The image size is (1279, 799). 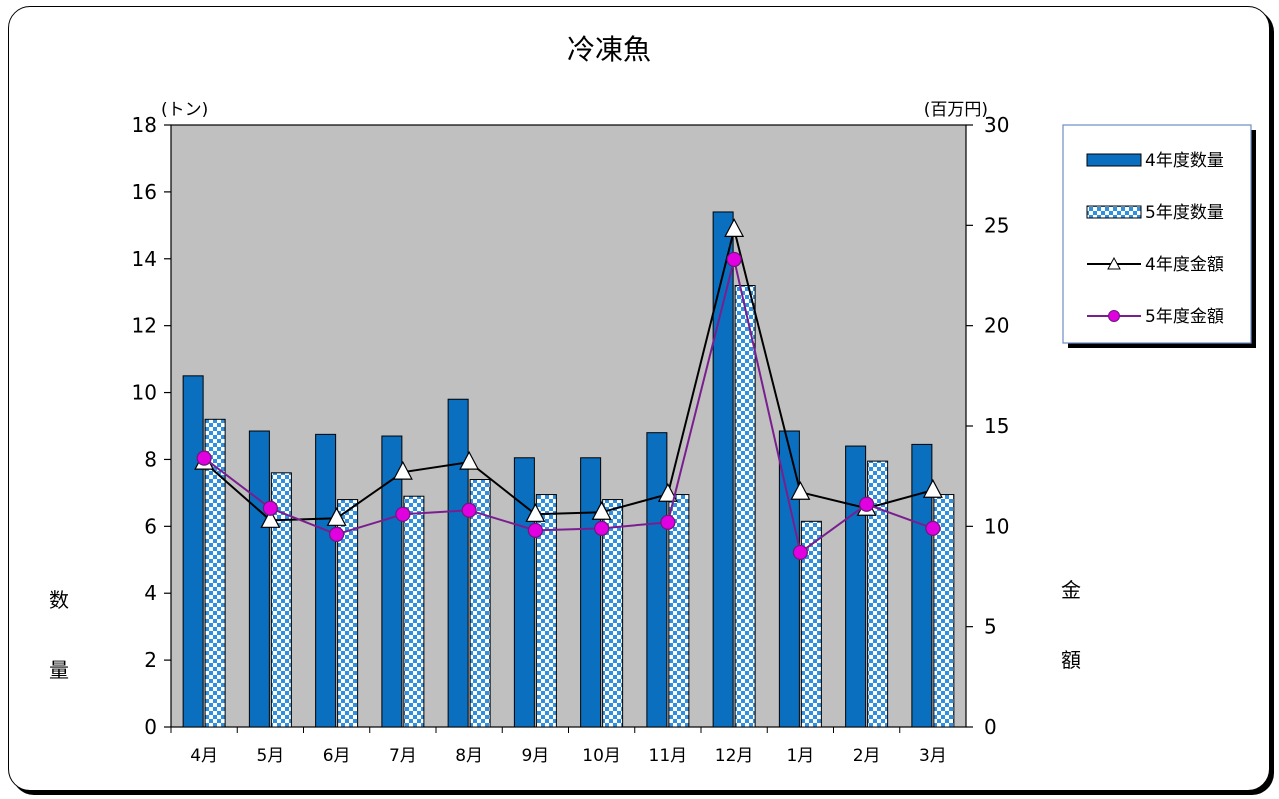 I want to click on y-left-tick-label: 4, so click(x=150, y=593).